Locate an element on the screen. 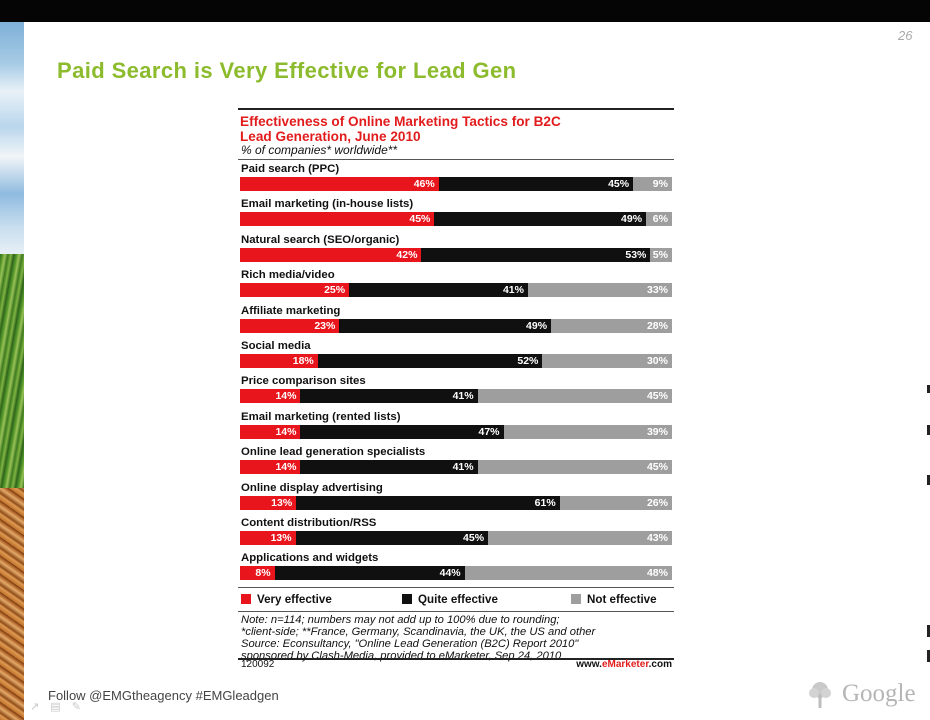  legend-label: Very effective is located at coordinates (294, 599).